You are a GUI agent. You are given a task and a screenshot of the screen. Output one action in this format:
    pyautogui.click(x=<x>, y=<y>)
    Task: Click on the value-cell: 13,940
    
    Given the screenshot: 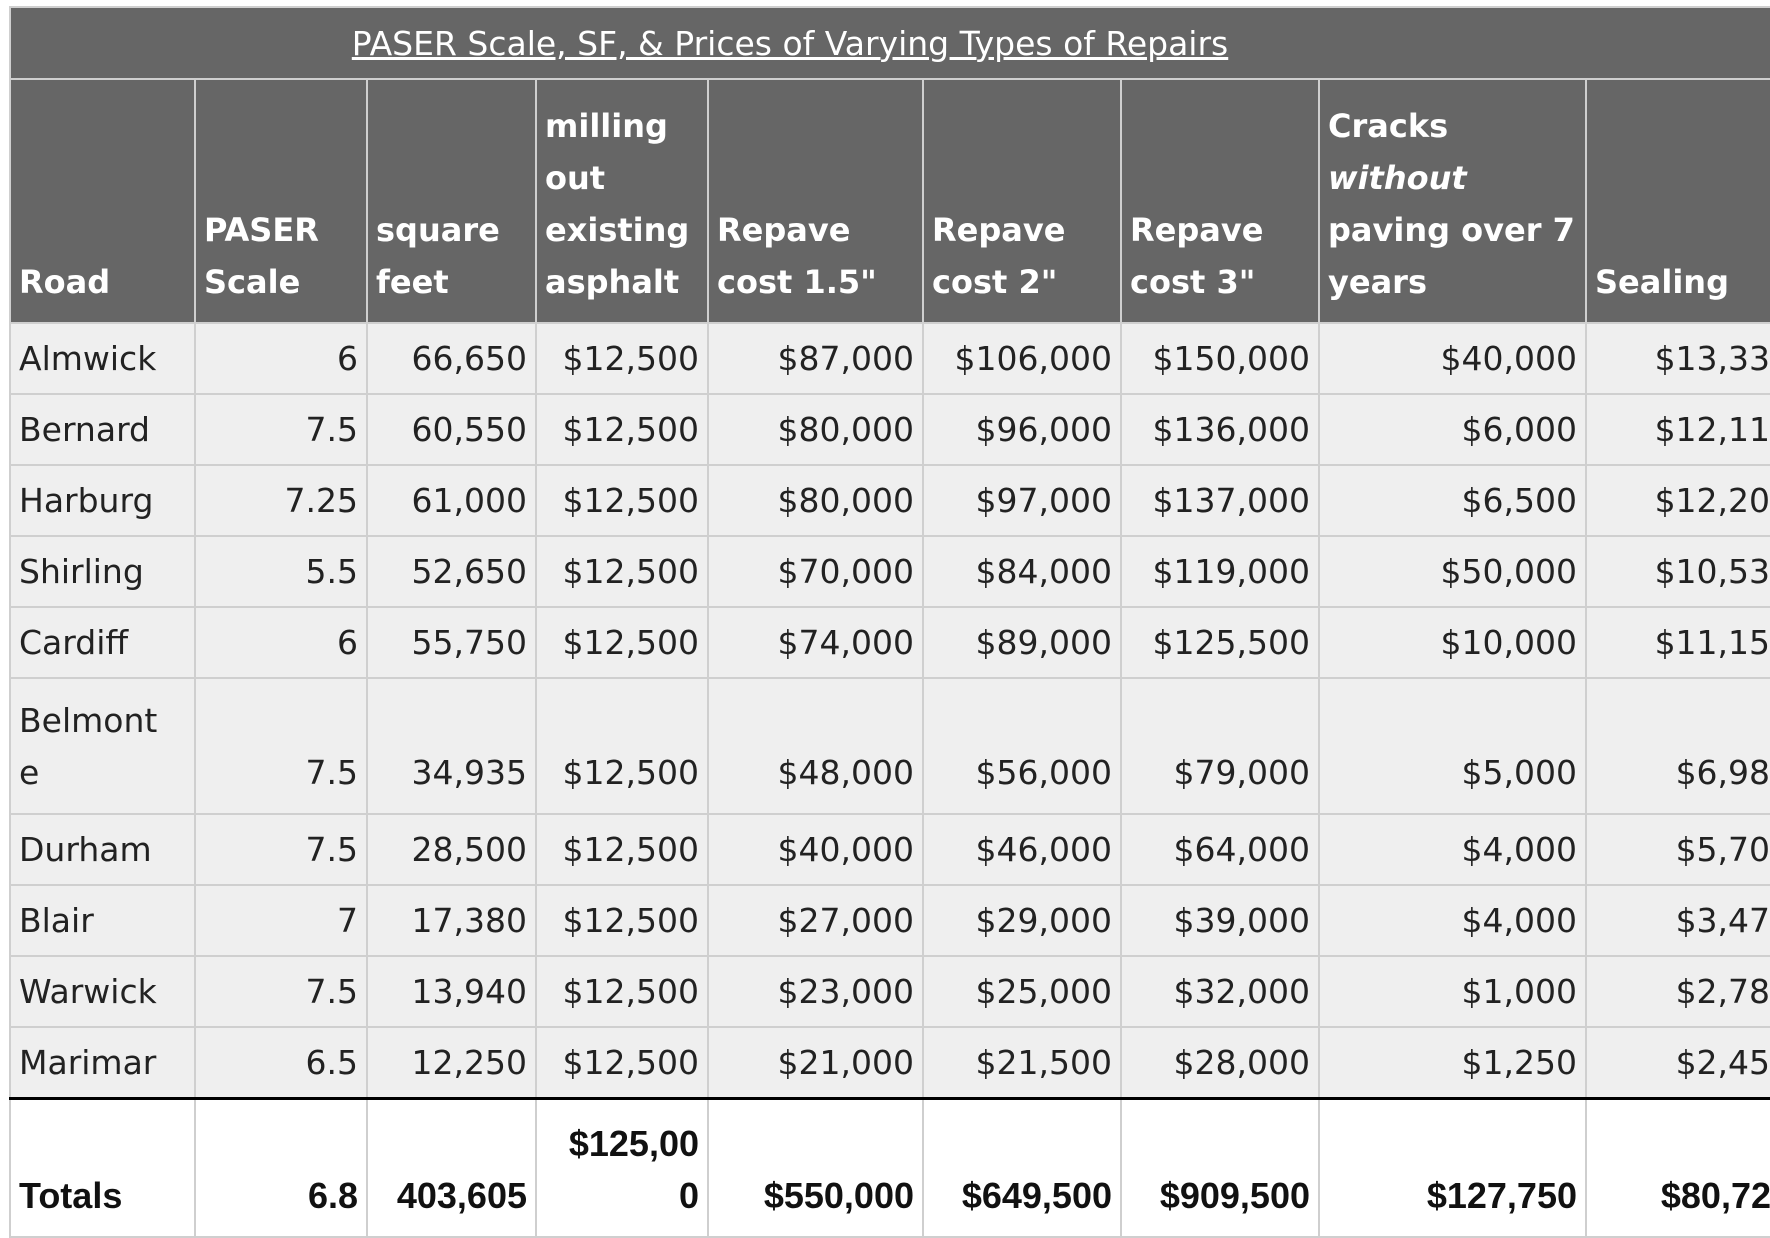 What is the action you would take?
    pyautogui.click(x=451, y=991)
    